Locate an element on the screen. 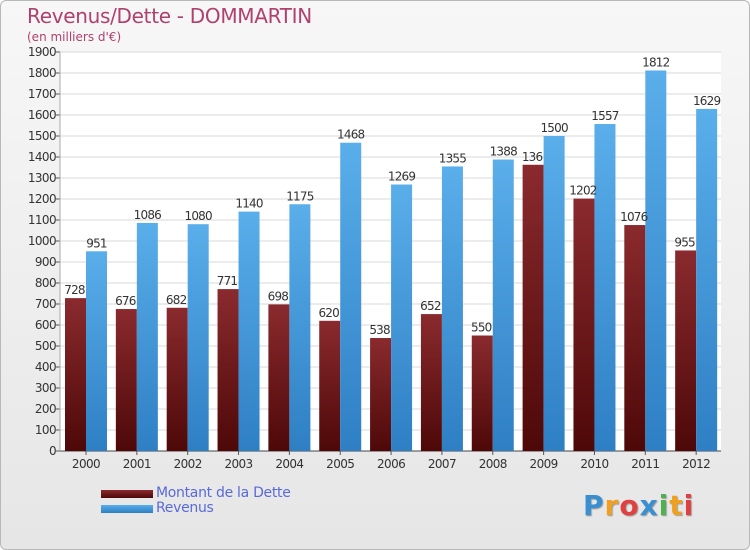  y-tick-label: 200 is located at coordinates (45, 409).